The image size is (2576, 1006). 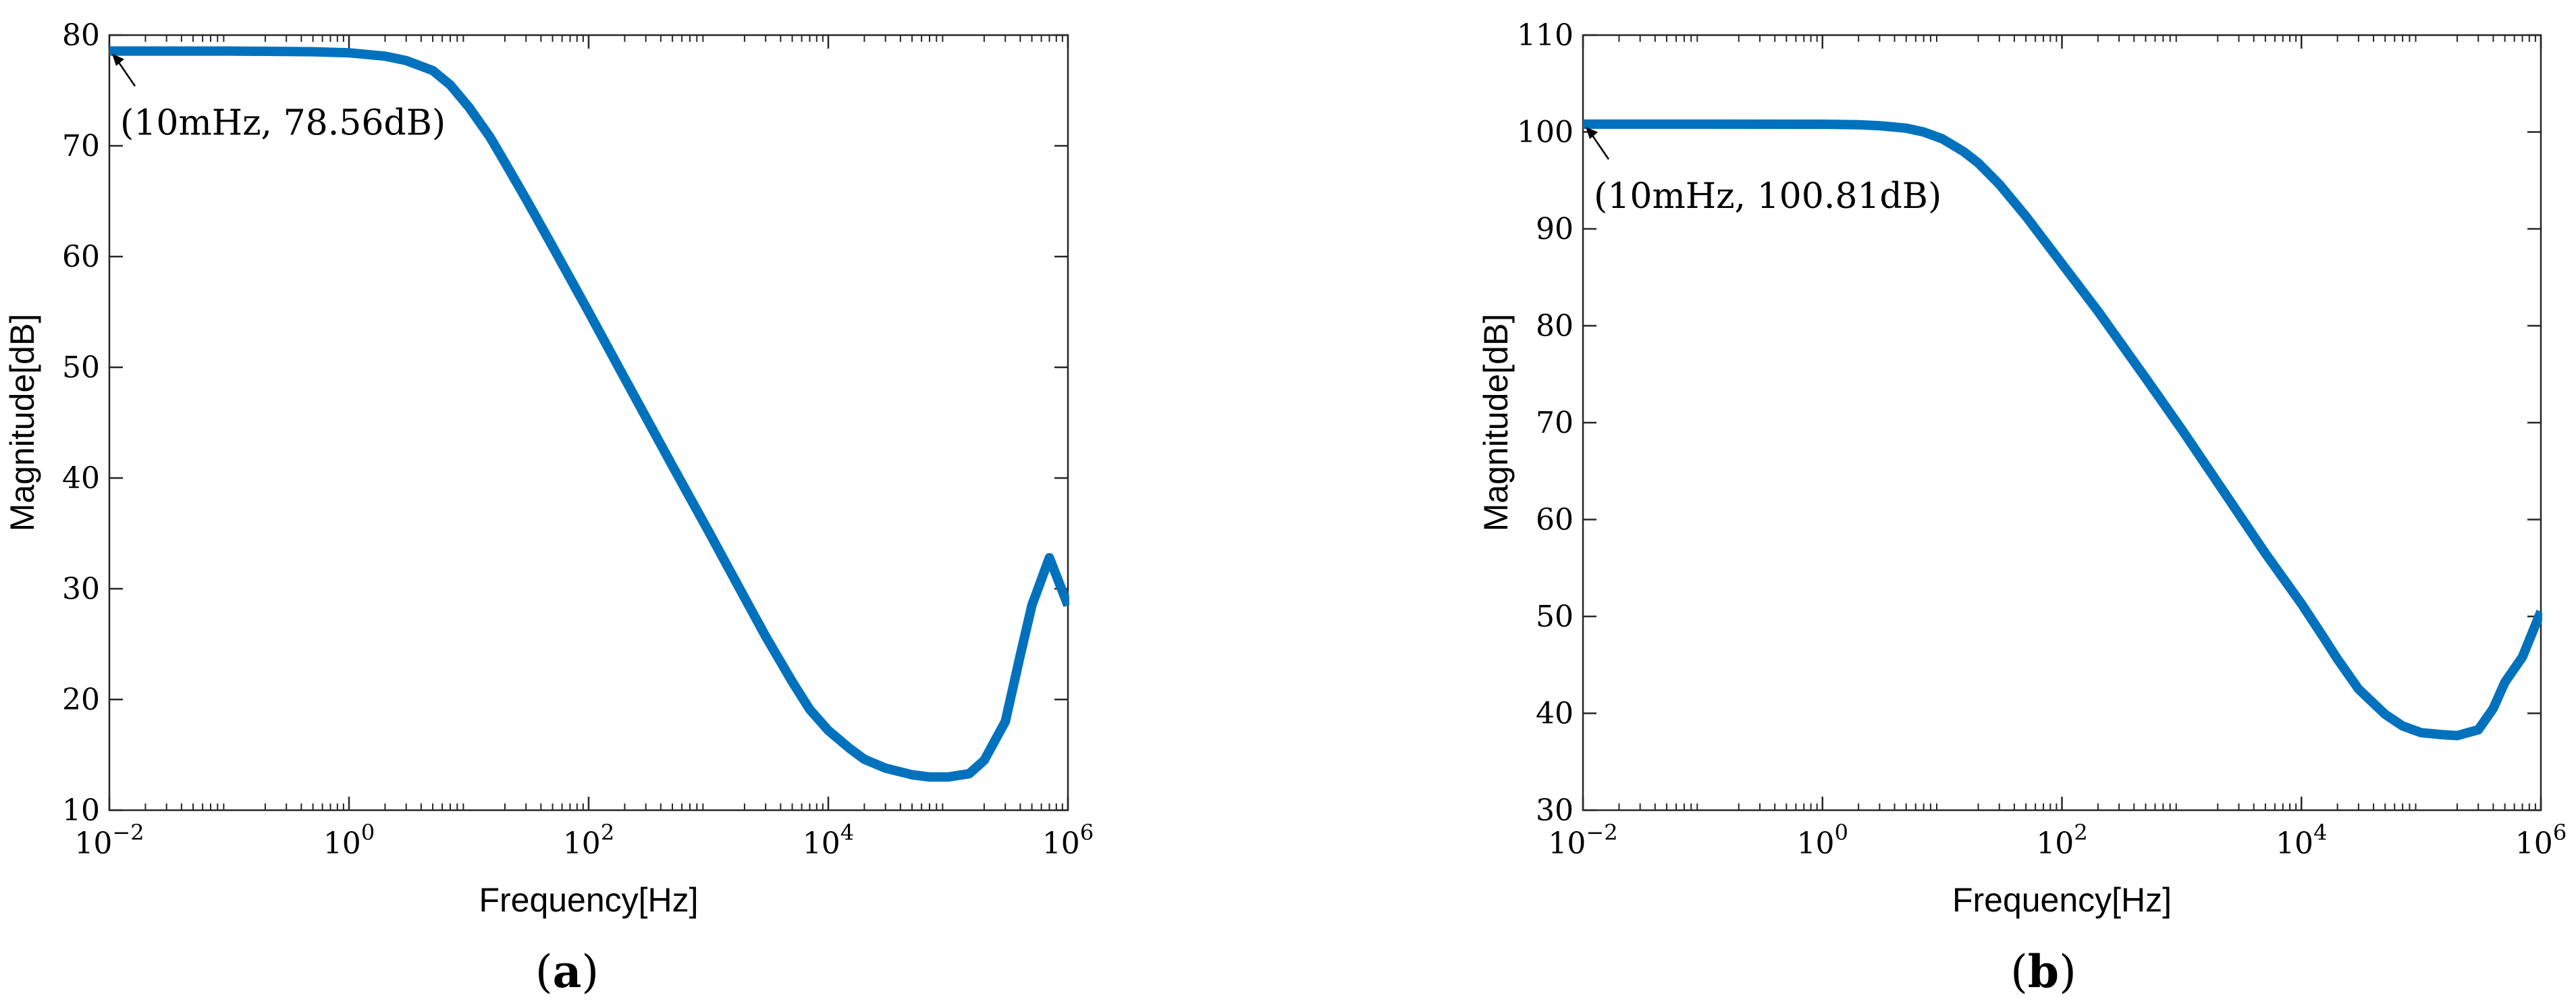 What do you see at coordinates (81, 700) in the screenshot?
I see `y-tick-label: 20` at bounding box center [81, 700].